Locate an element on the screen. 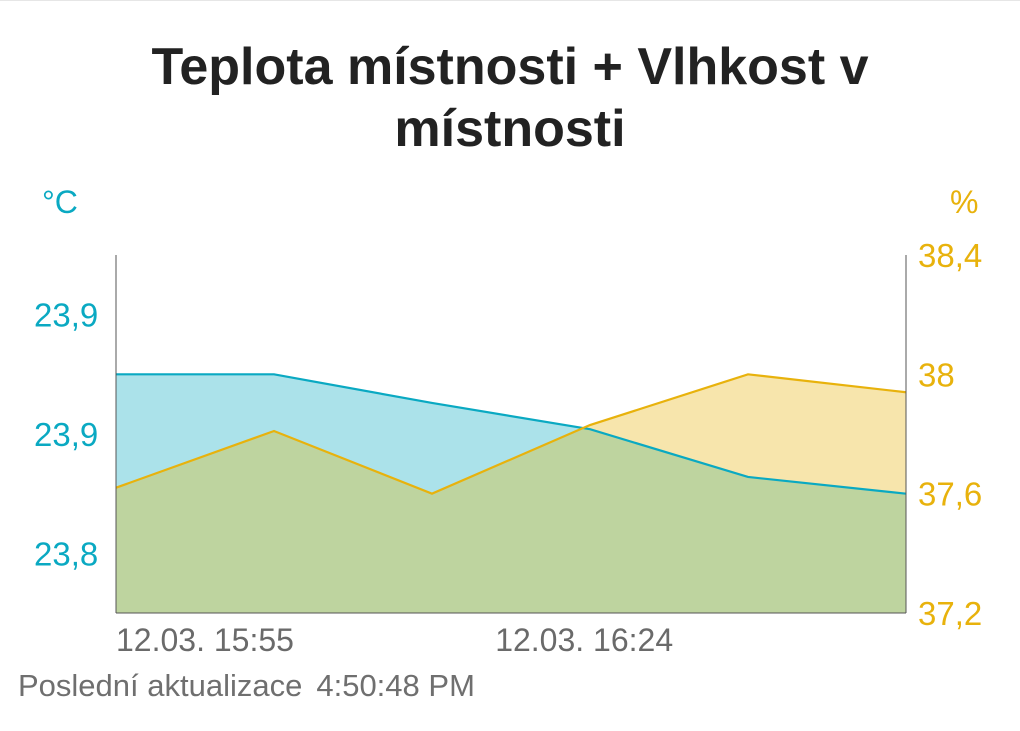 The image size is (1020, 731). right-tick-label: 38 is located at coordinates (936, 374).